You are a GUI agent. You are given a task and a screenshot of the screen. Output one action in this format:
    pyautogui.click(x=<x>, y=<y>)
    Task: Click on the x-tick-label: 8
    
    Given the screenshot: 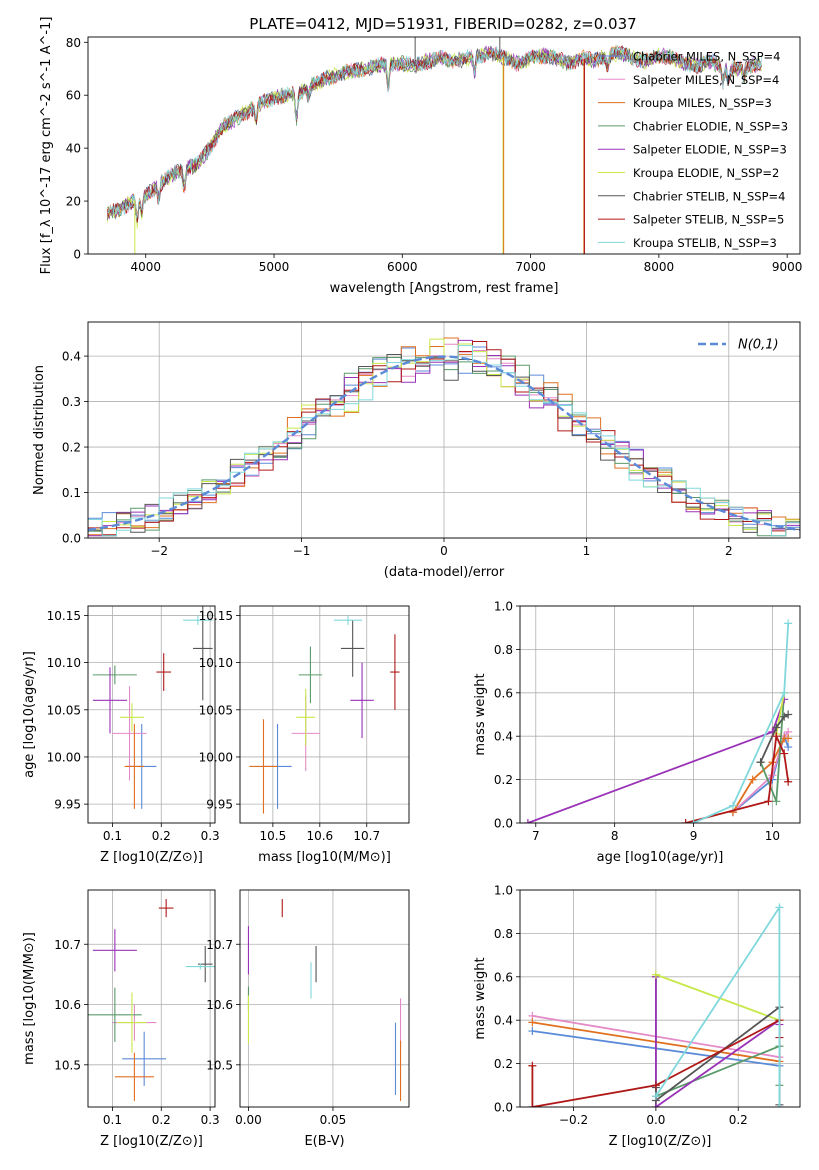 What is the action you would take?
    pyautogui.click(x=615, y=836)
    